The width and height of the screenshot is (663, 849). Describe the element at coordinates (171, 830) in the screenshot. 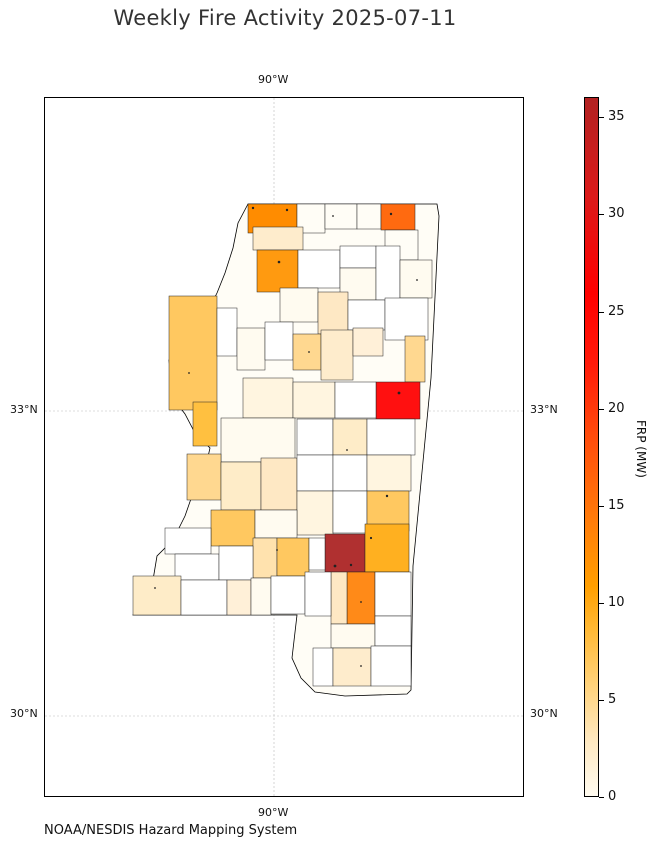

I see `source-credit: NOAA/NESDIS Hazard Mapping System` at that location.